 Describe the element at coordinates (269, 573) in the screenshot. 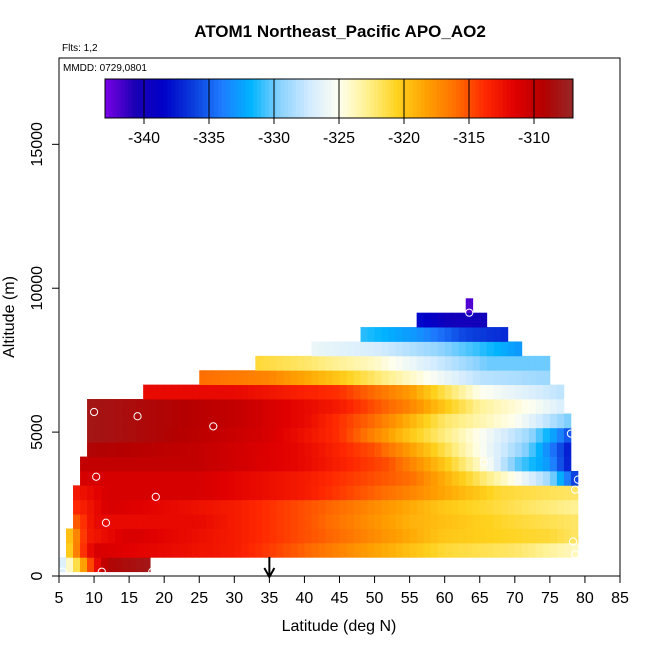

I see `arrow-head` at that location.